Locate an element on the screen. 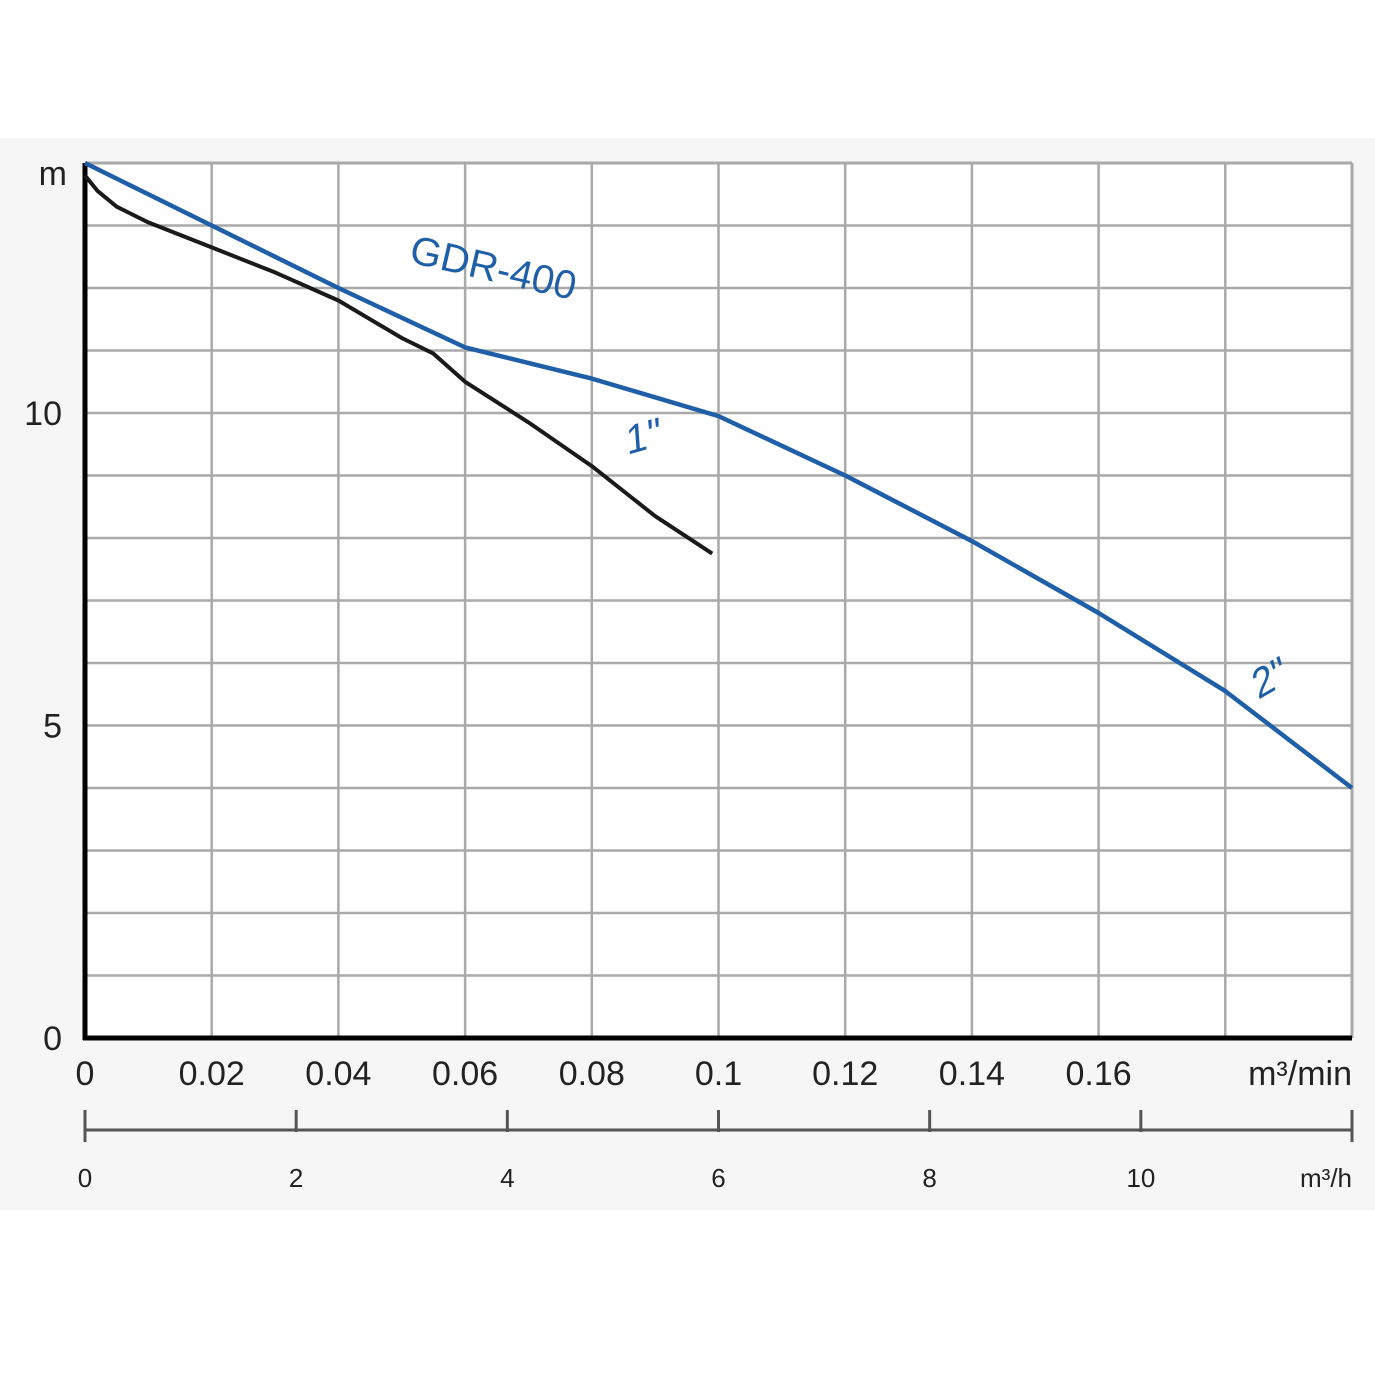 Image resolution: width=1375 pixels, height=1375 pixels. x2-tick-label: 4 is located at coordinates (507, 1178).